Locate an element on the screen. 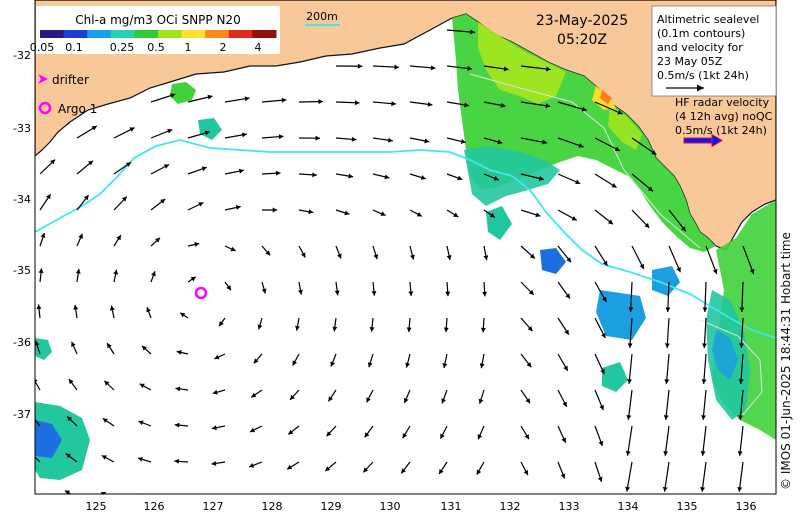  chl-patch-nw is located at coordinates (183, 93).